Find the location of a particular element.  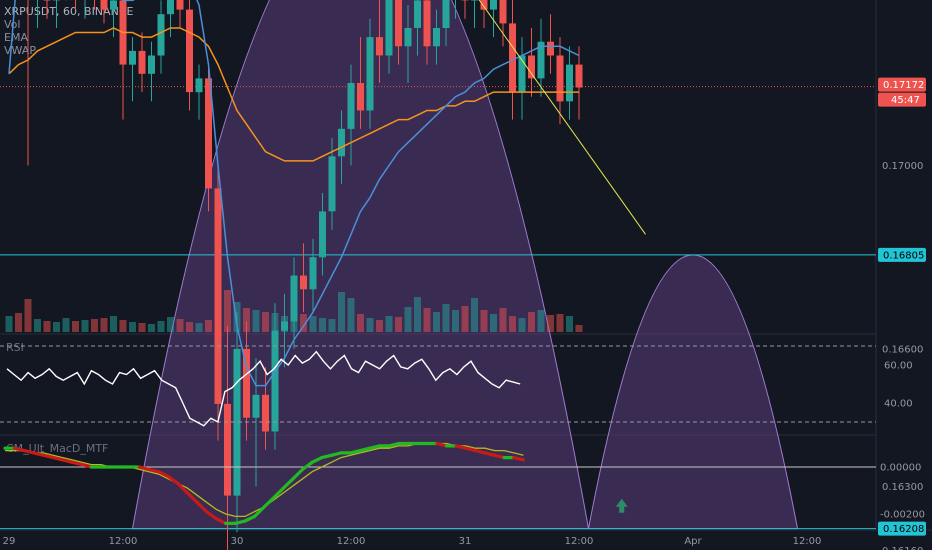

trendline is located at coordinates (527, 117).